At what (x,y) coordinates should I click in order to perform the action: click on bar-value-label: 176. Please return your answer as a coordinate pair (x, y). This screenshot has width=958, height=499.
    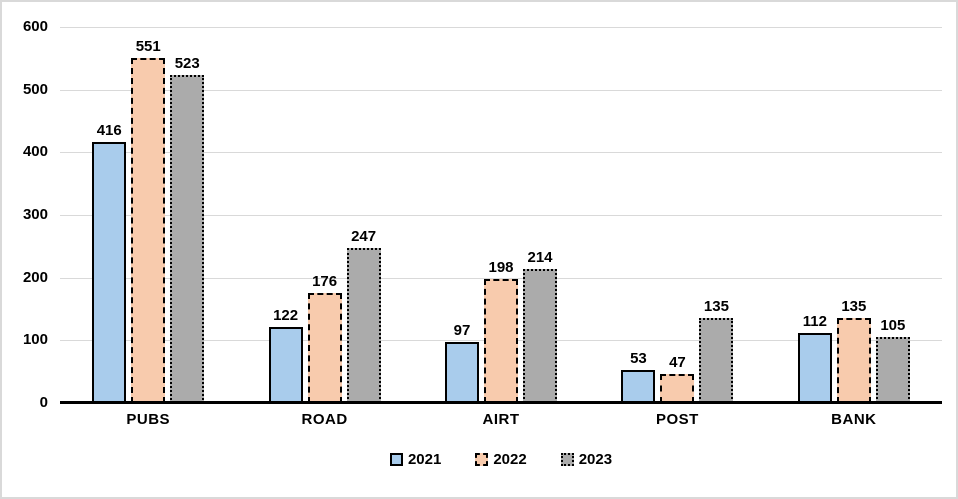
    Looking at the image, I should click on (325, 281).